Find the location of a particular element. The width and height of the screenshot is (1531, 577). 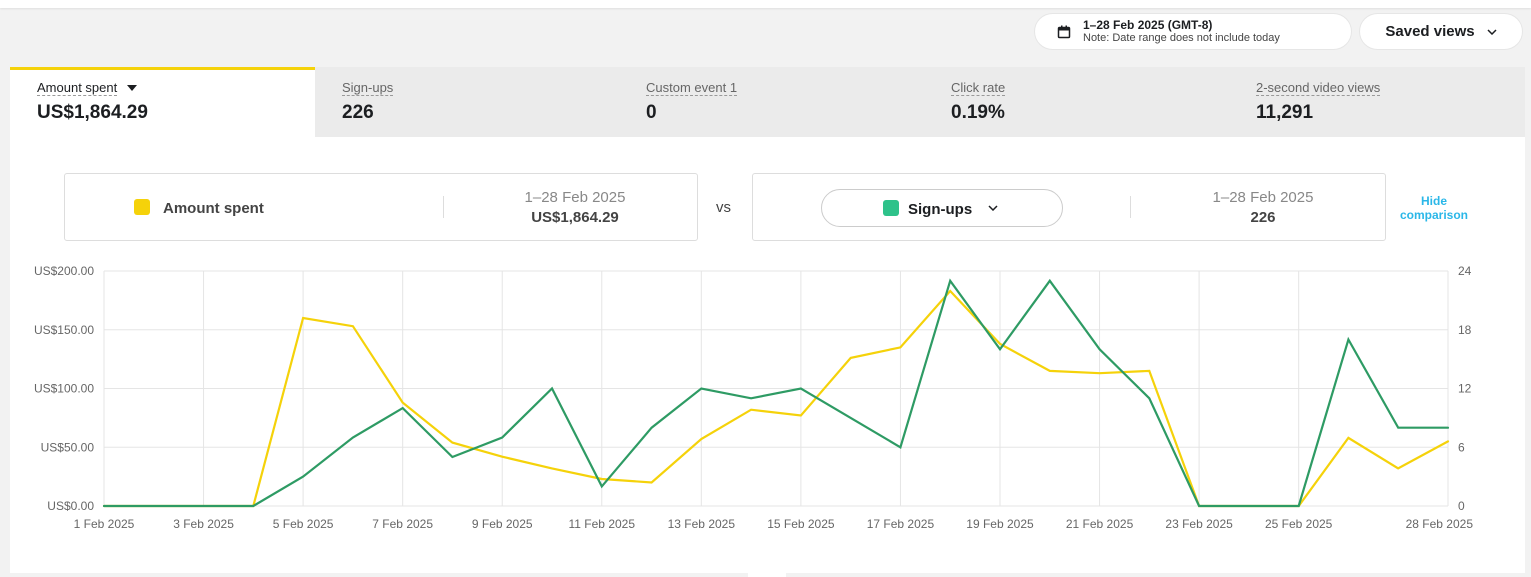

comparison-left-metric: Amount spent is located at coordinates (213, 208).